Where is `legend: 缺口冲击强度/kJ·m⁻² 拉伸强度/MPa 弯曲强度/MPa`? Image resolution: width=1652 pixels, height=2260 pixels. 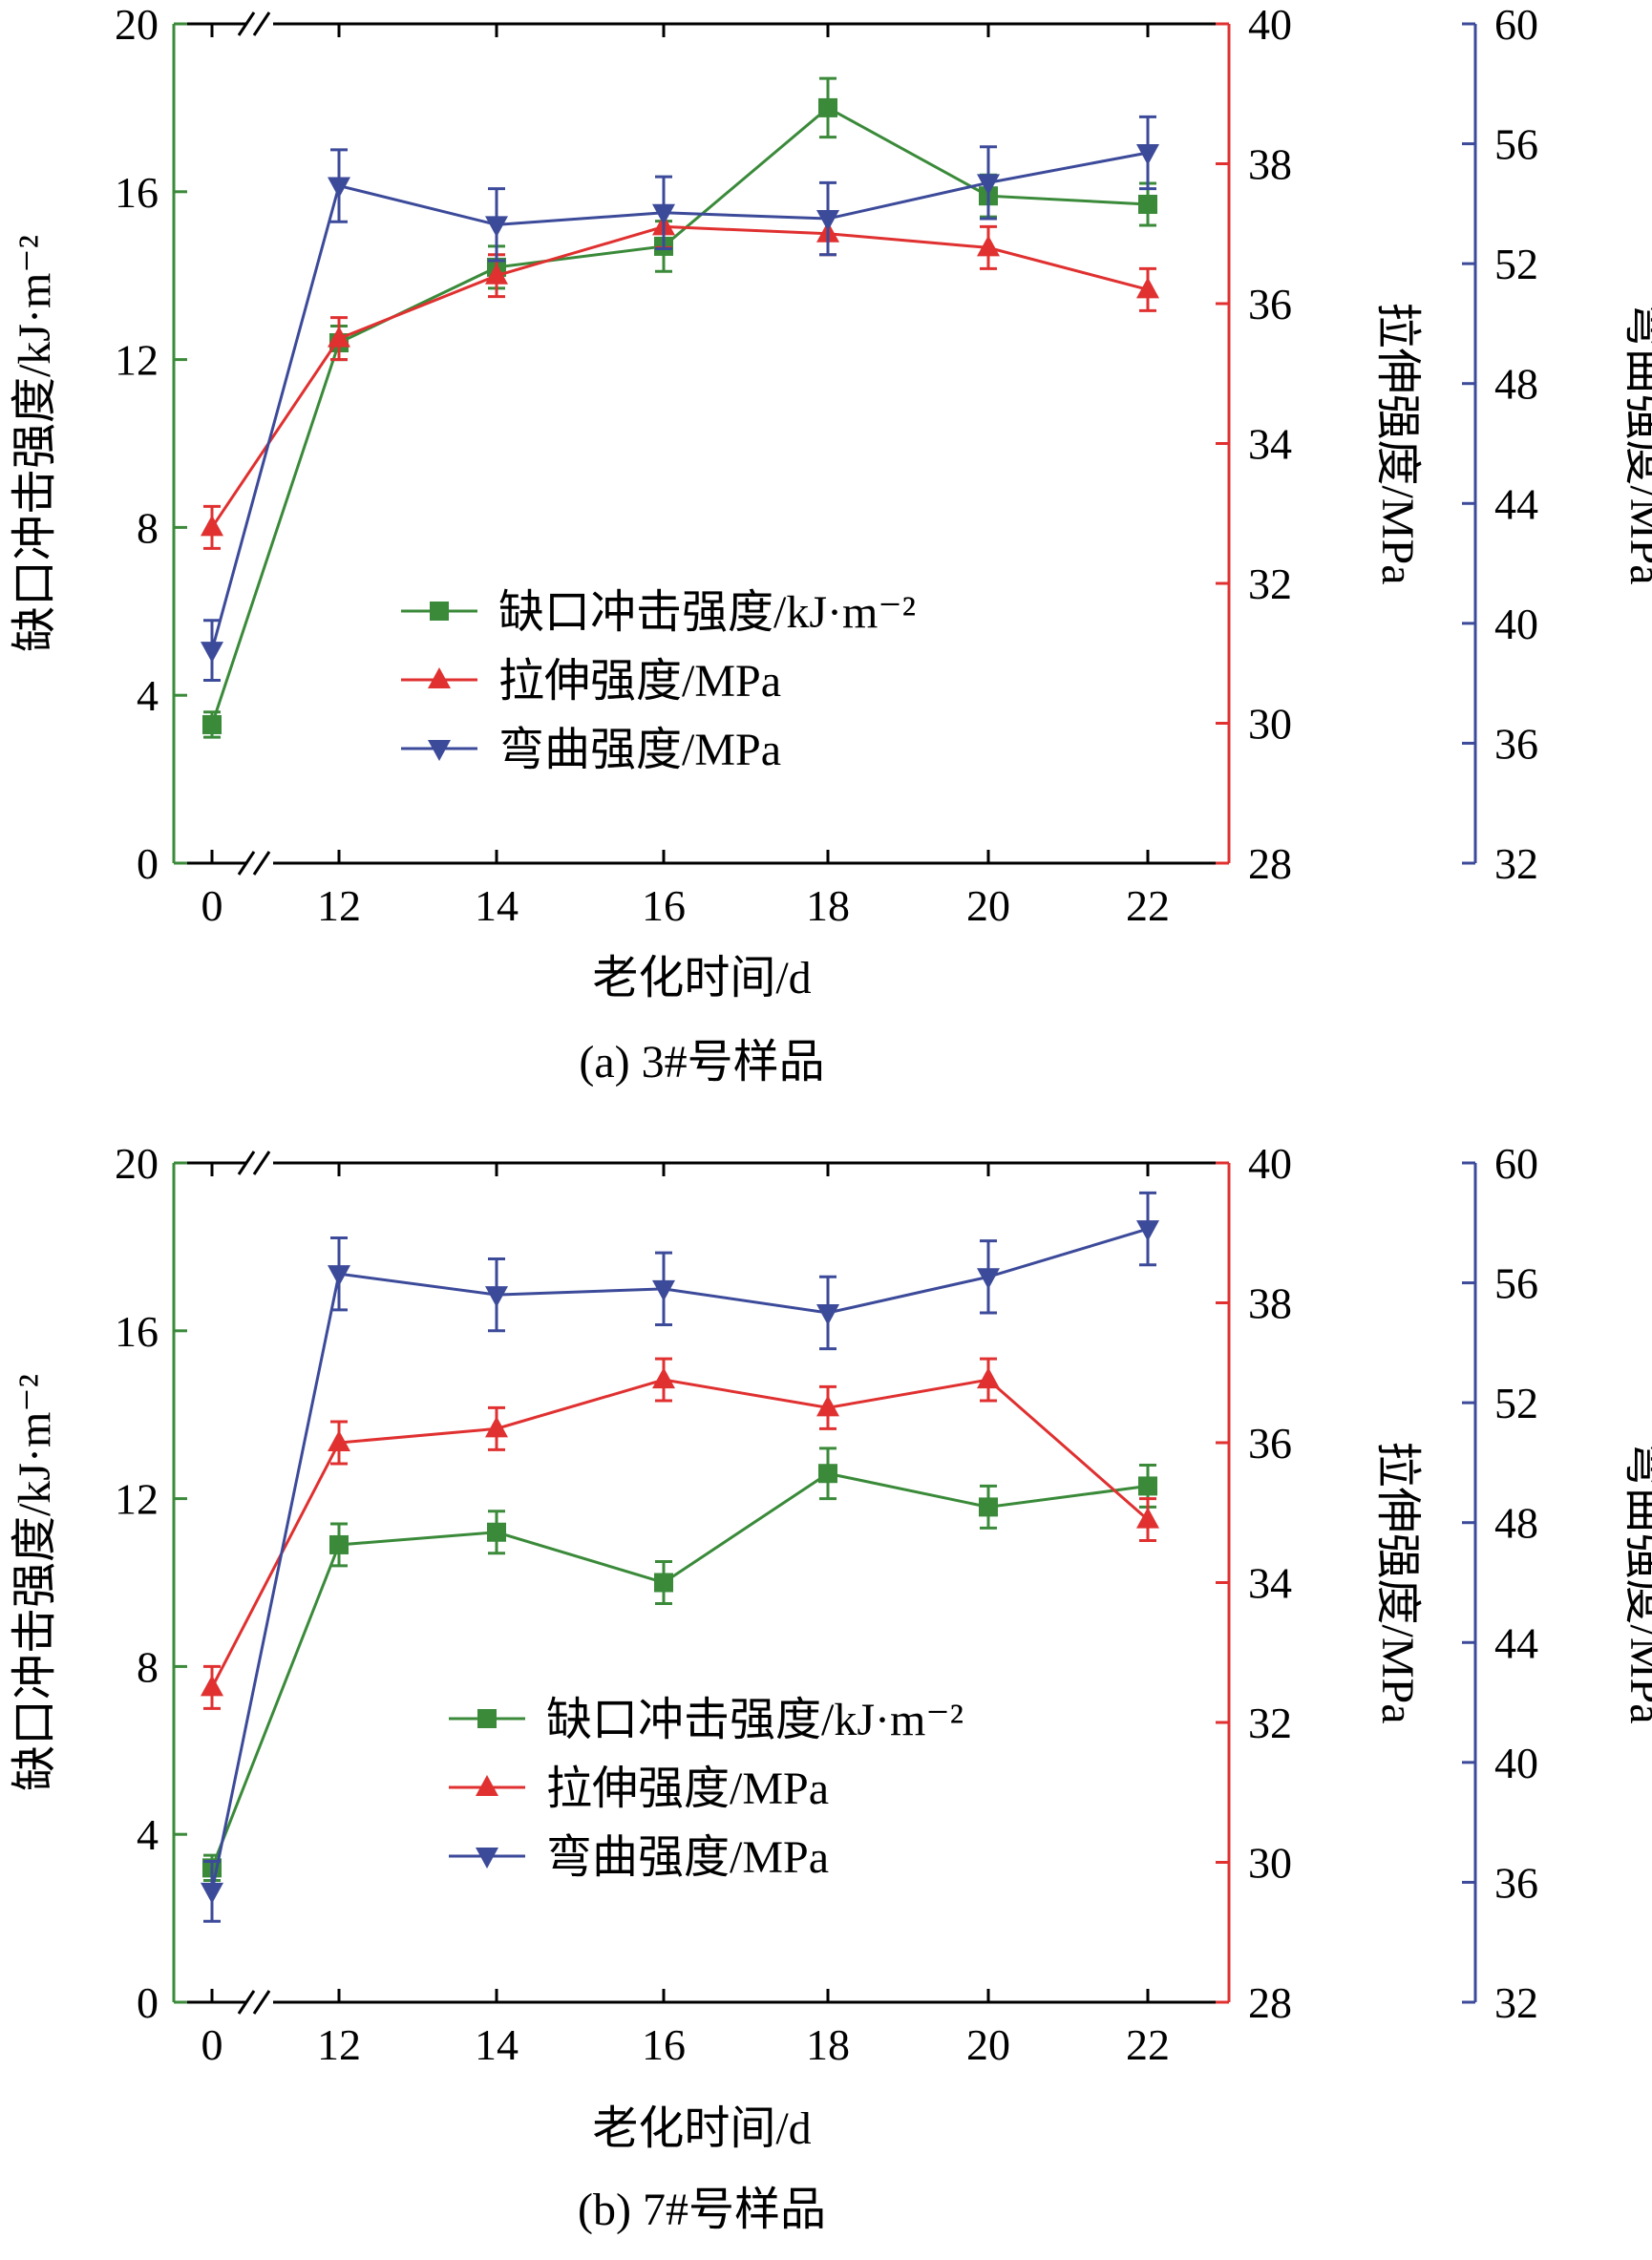 legend: 缺口冲击强度/kJ·m⁻² 拉伸强度/MPa 弯曲强度/MPa is located at coordinates (658, 681).